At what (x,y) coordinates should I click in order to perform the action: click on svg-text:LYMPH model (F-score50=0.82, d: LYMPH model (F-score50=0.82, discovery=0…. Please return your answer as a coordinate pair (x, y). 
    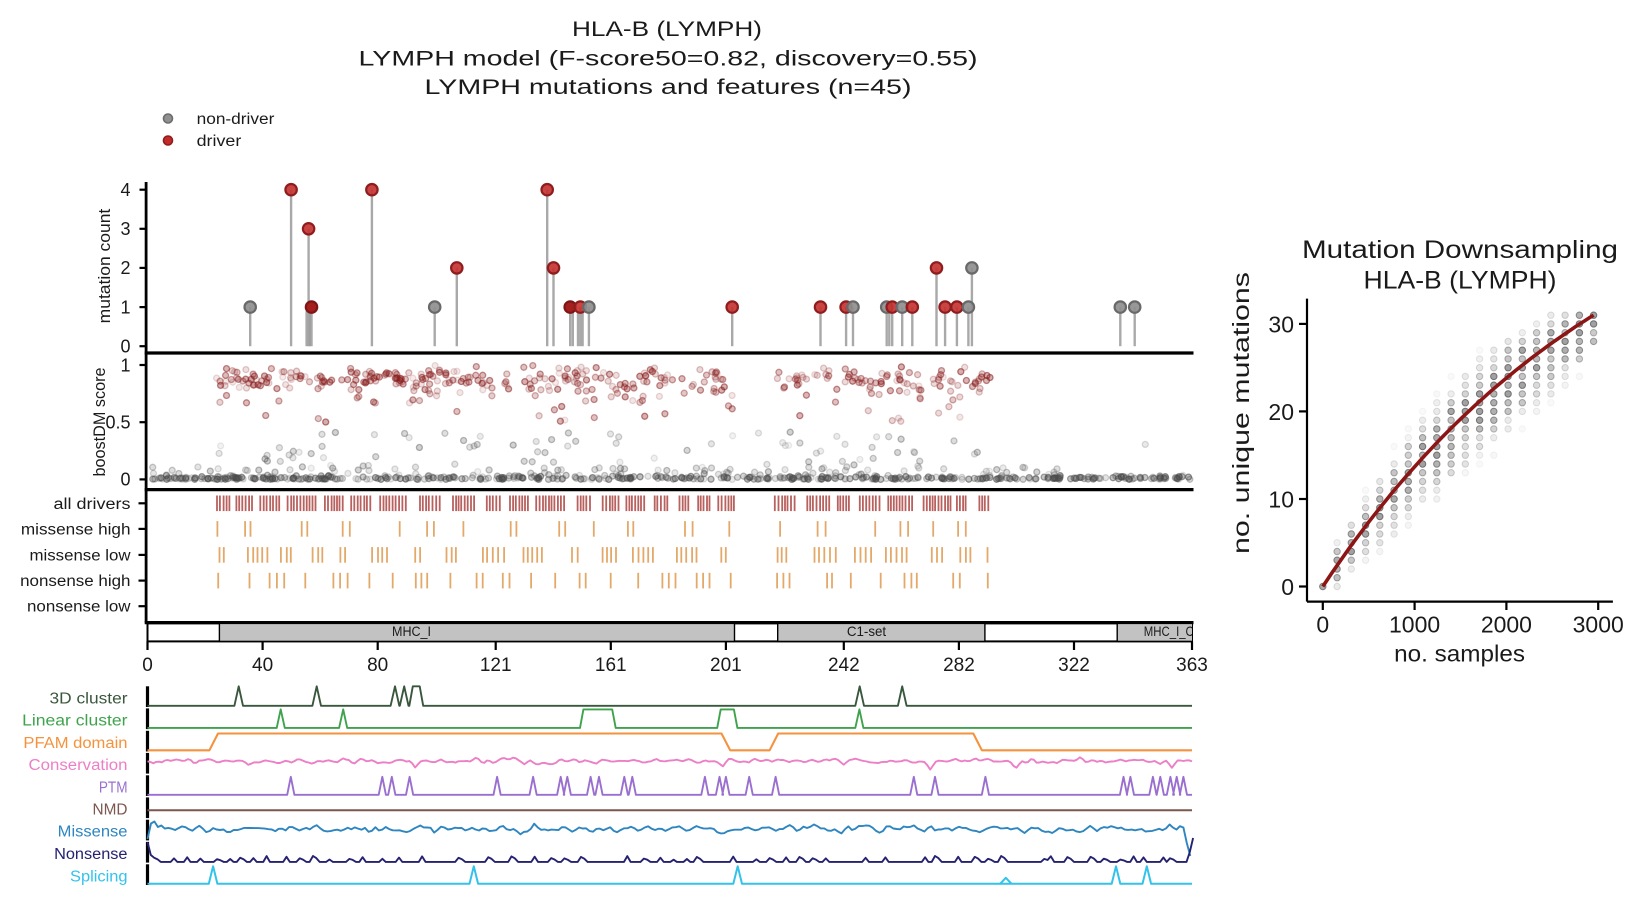
    Looking at the image, I should click on (668, 59).